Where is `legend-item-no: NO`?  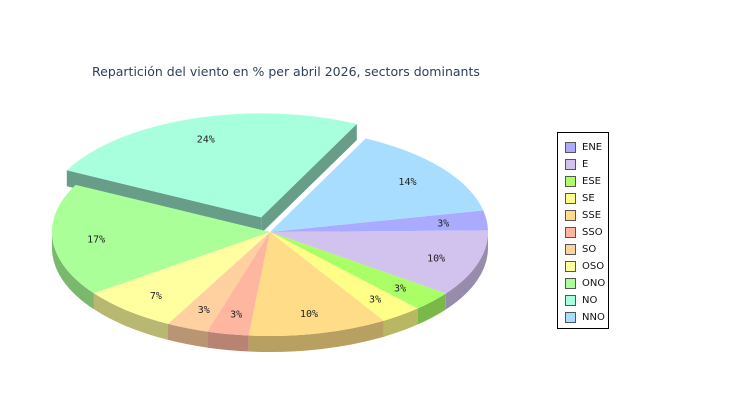
legend-item-no: NO is located at coordinates (583, 300).